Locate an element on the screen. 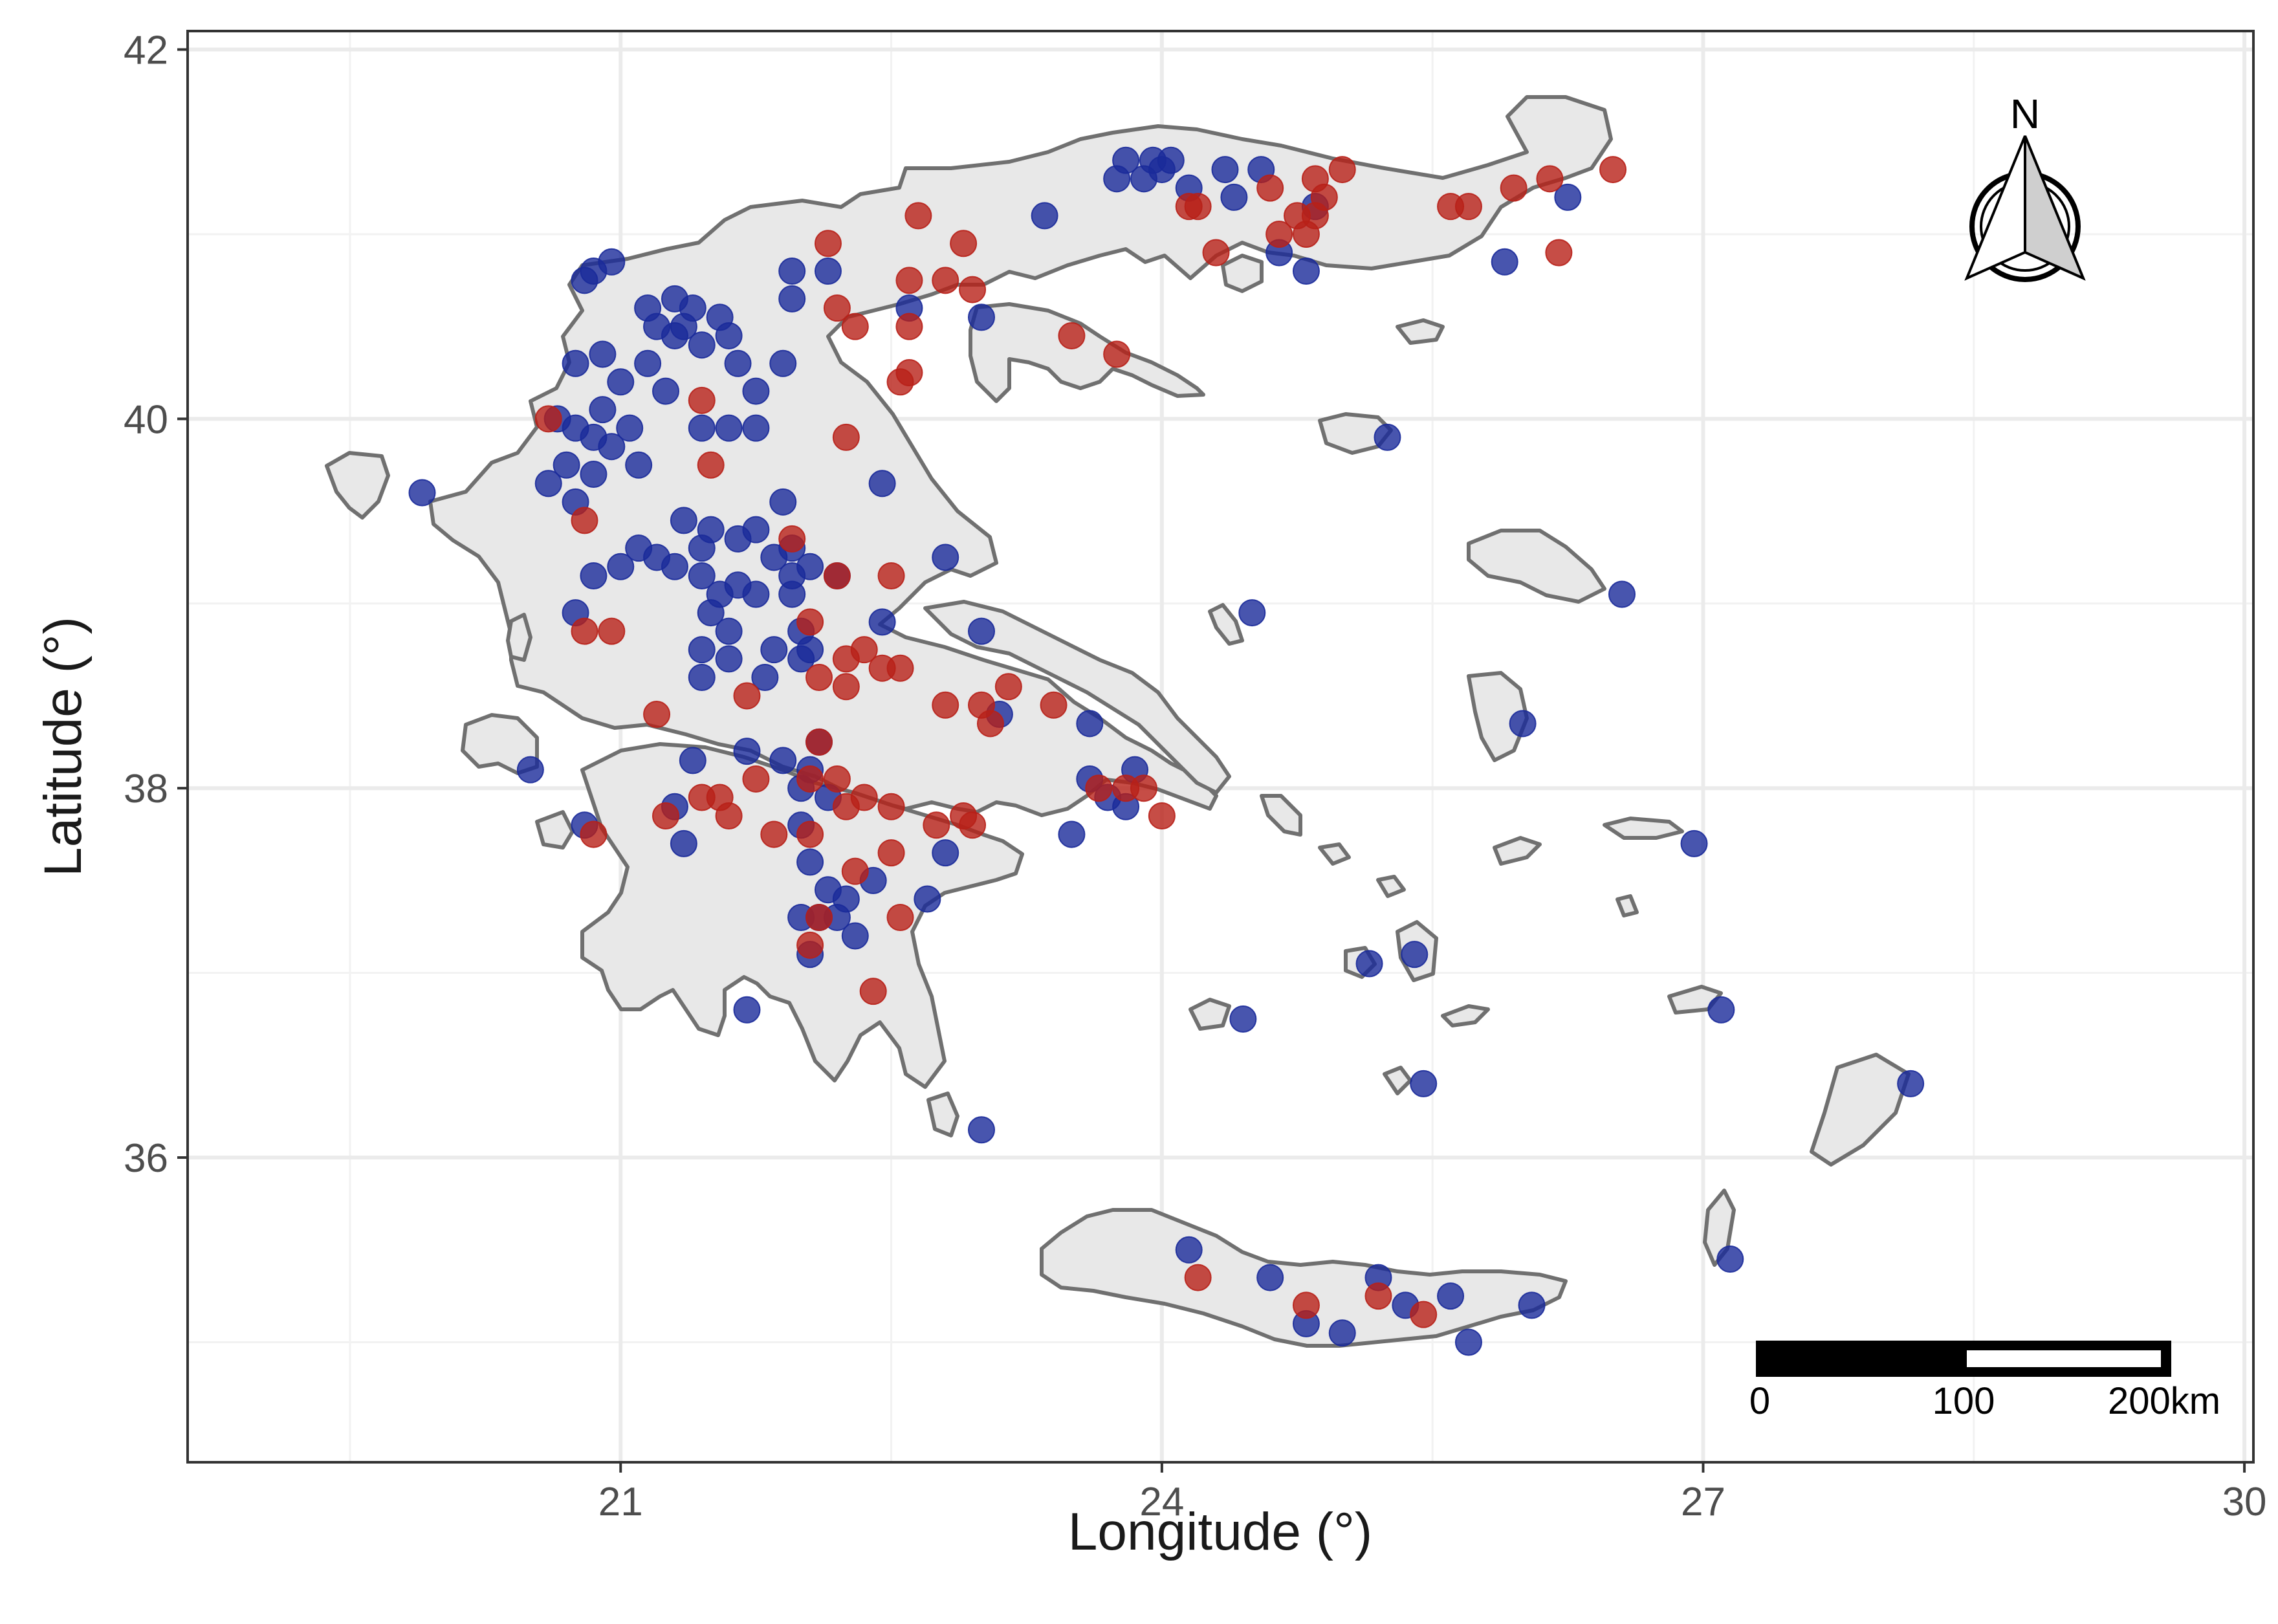  ikaria is located at coordinates (1517, 851).